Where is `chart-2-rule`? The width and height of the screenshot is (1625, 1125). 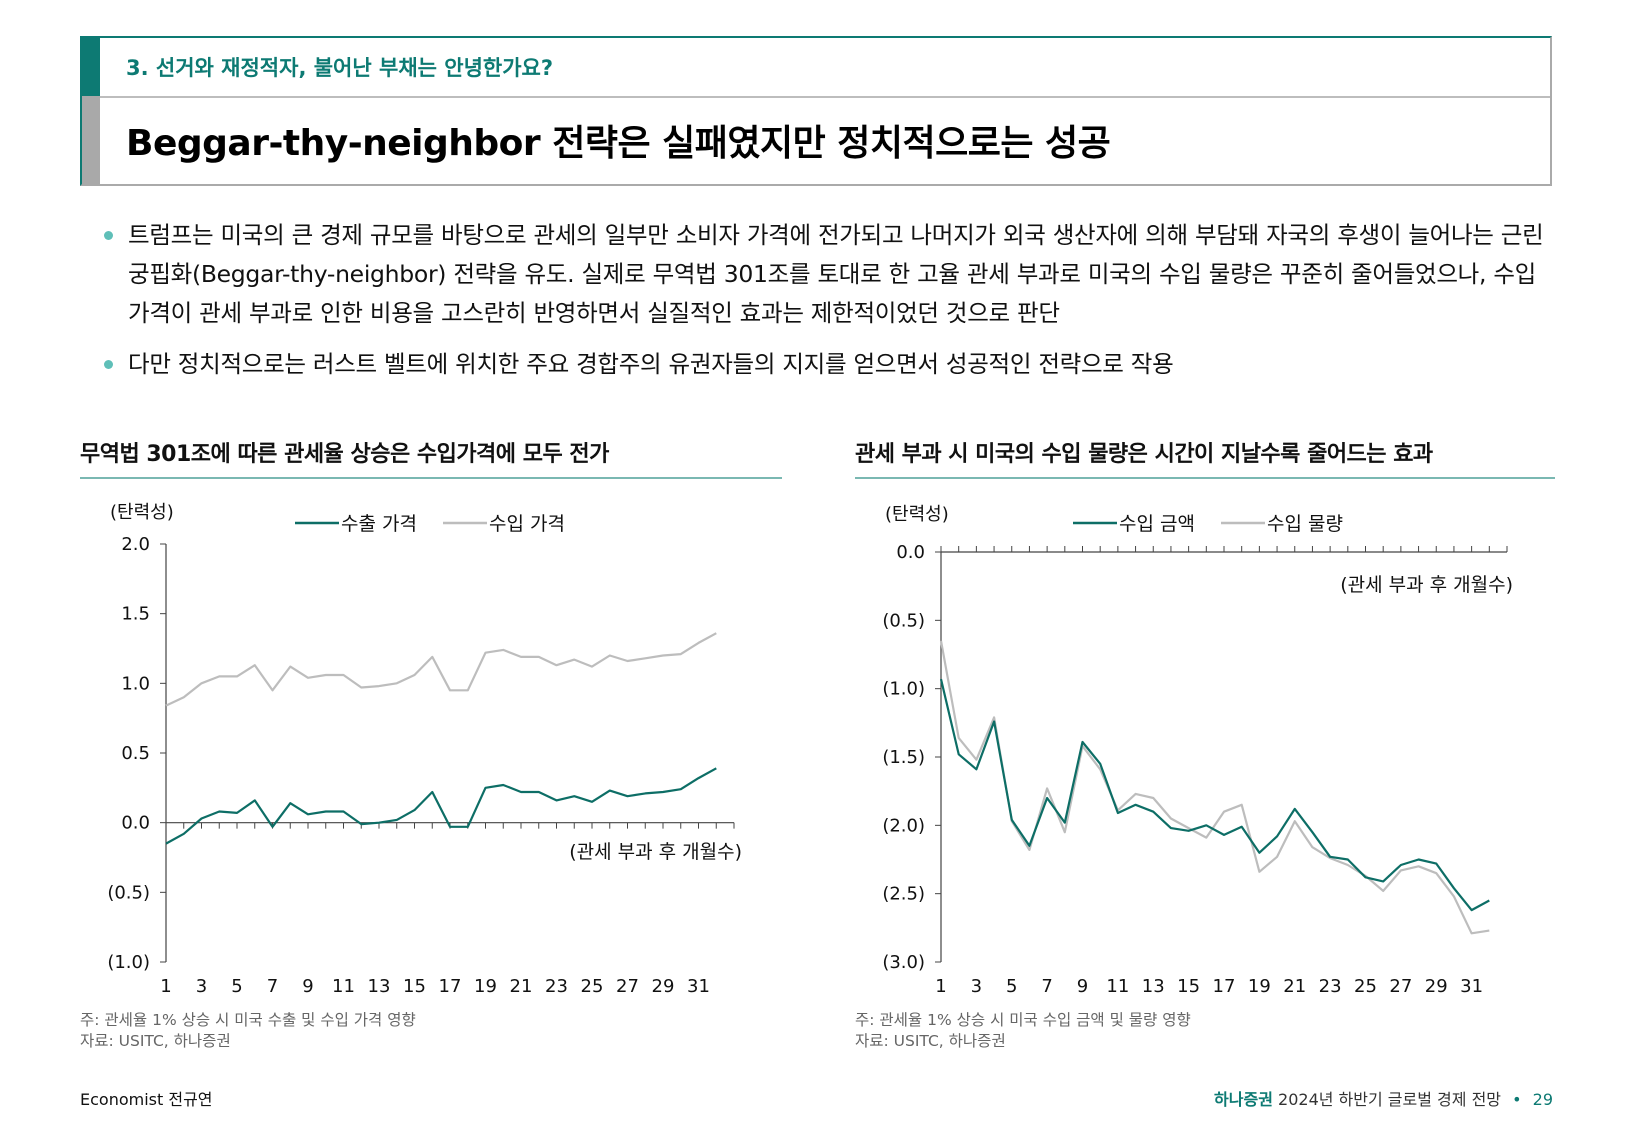 chart-2-rule is located at coordinates (1205, 478).